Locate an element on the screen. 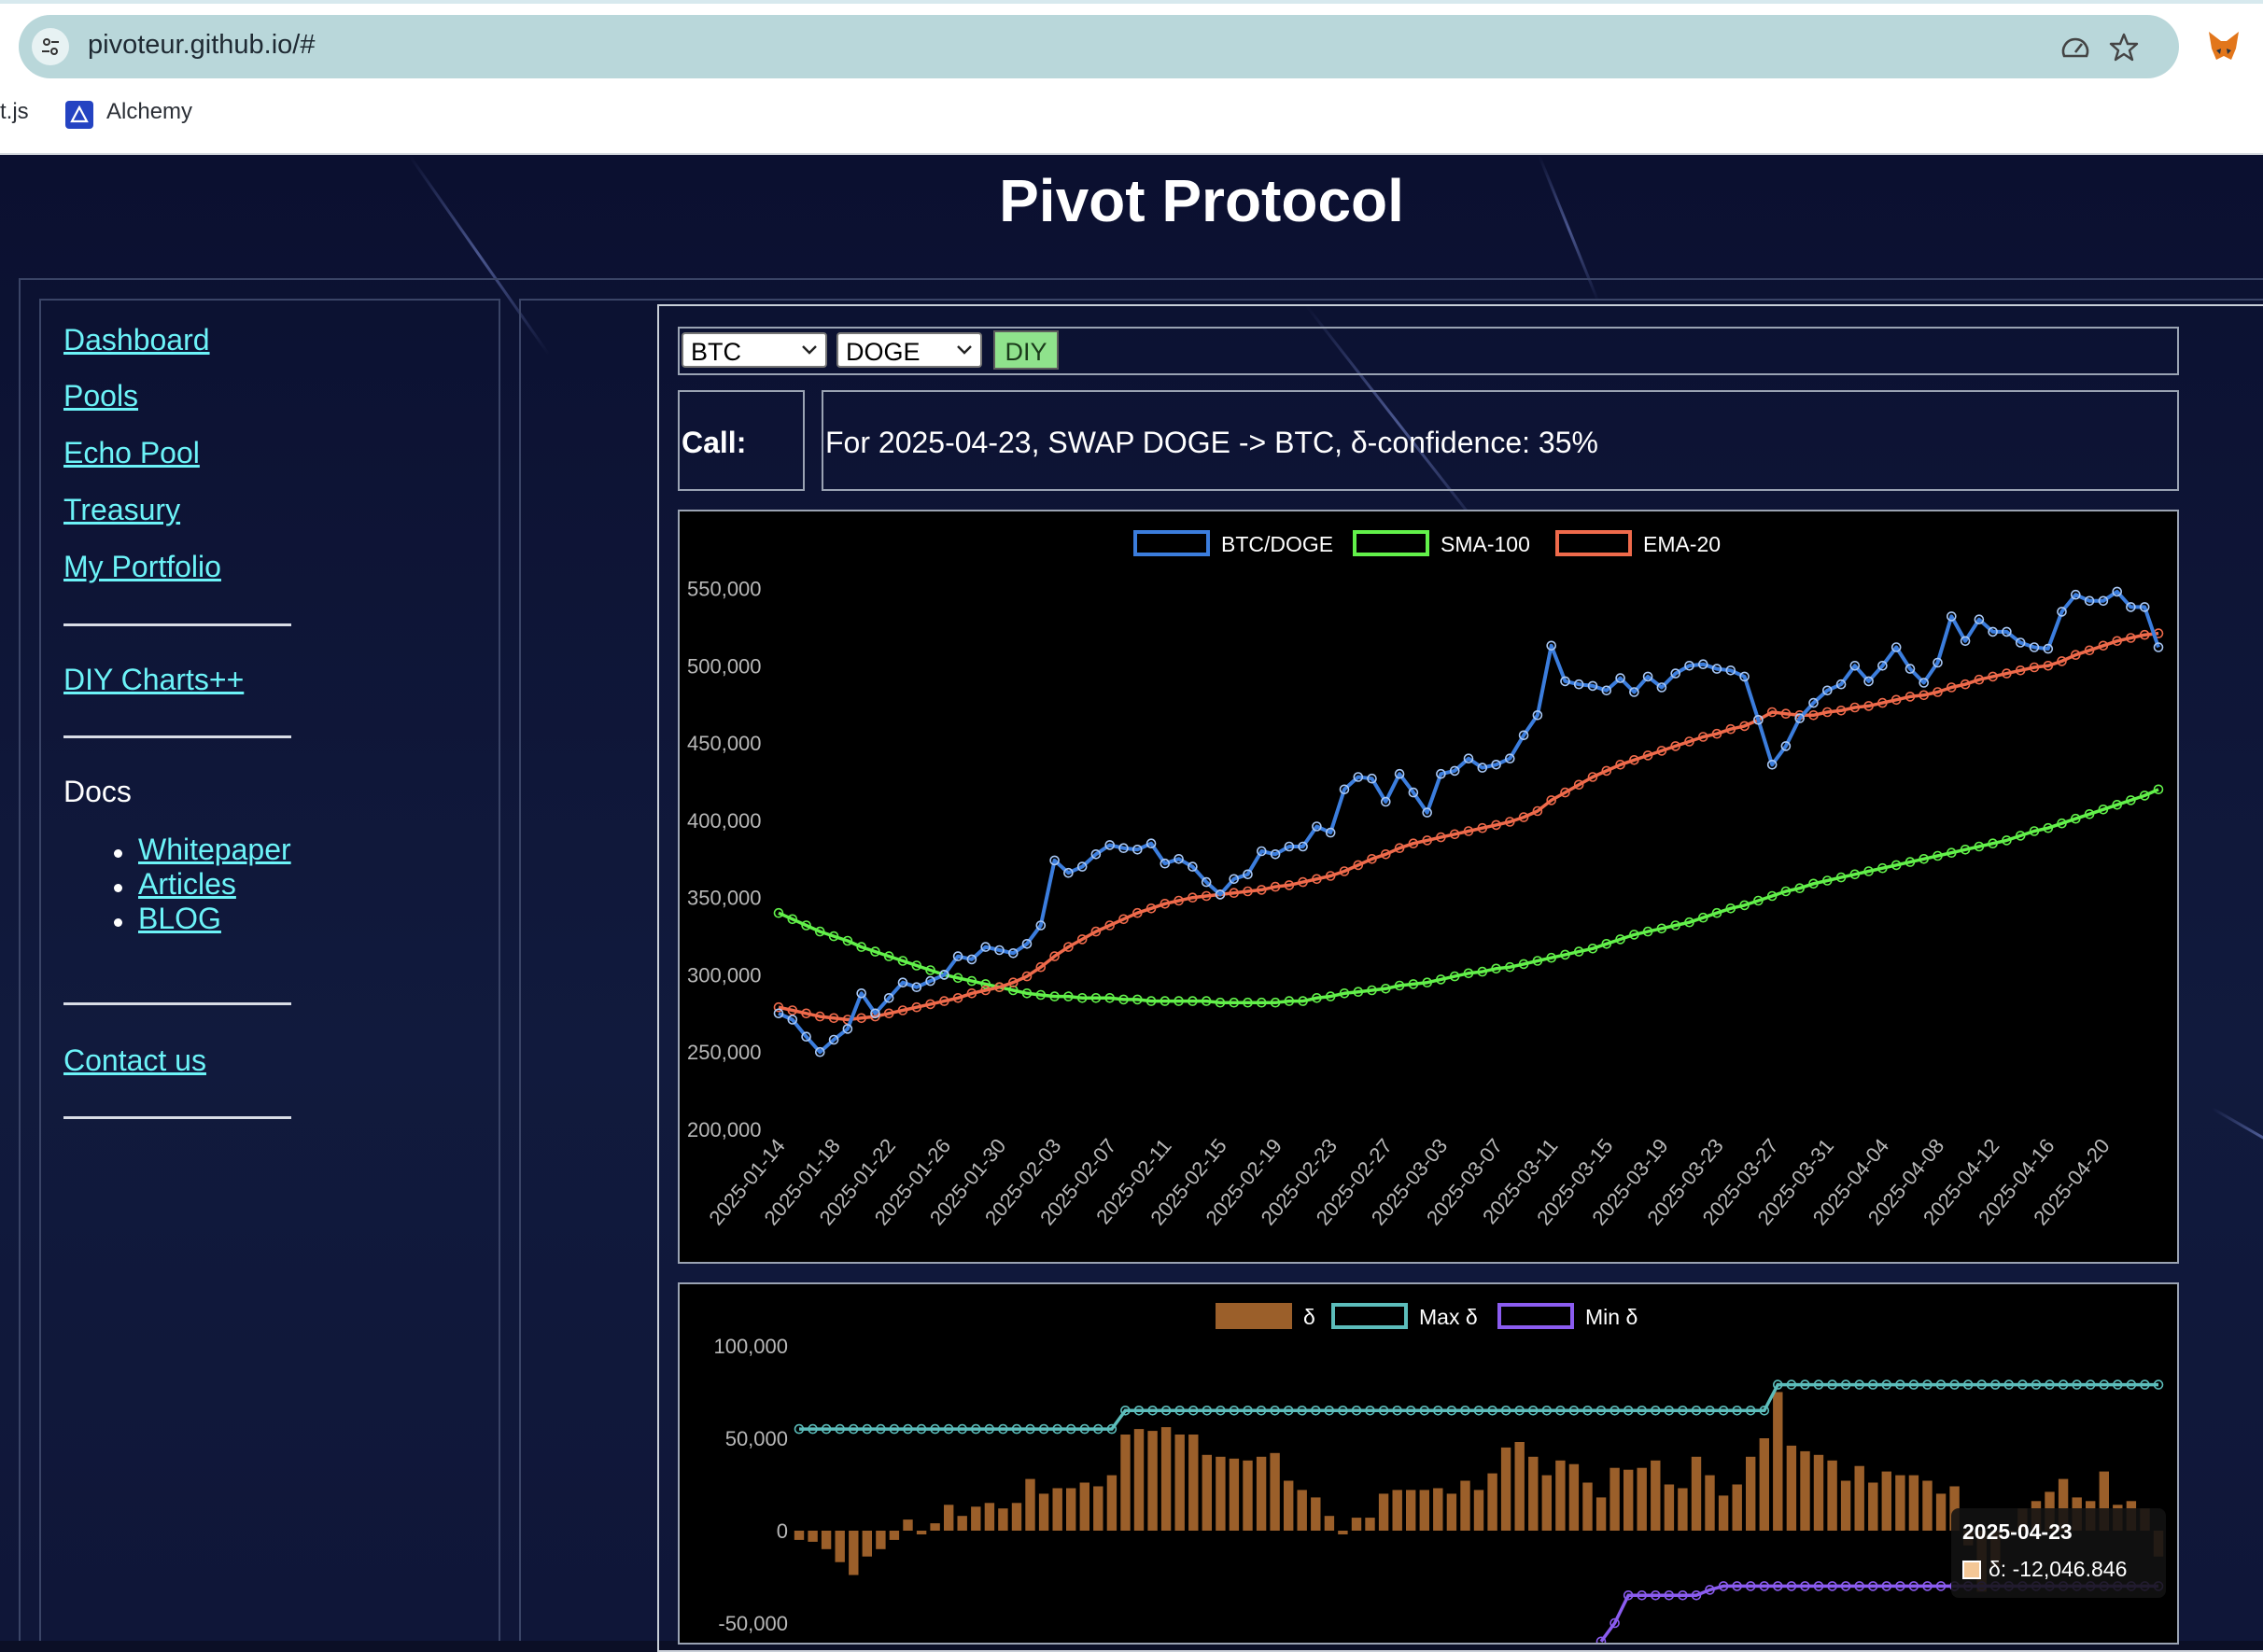  quote-token-select: DOGE is located at coordinates (909, 350).